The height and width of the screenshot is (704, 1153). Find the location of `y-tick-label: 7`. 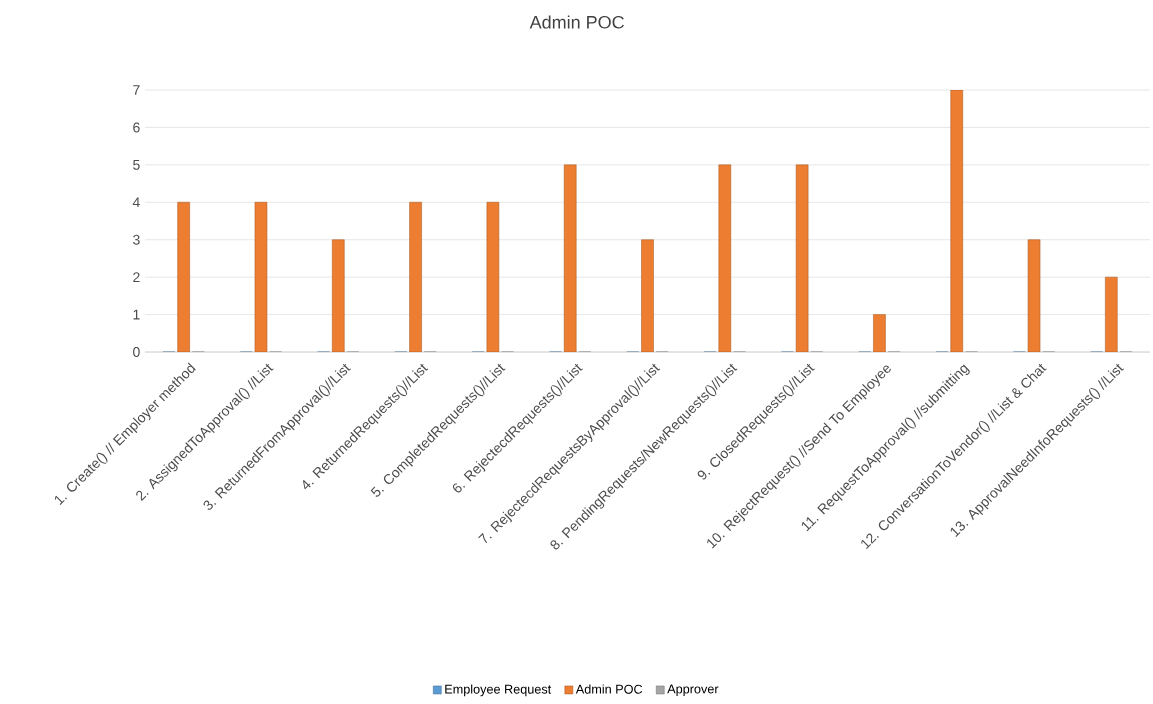

y-tick-label: 7 is located at coordinates (136, 90).